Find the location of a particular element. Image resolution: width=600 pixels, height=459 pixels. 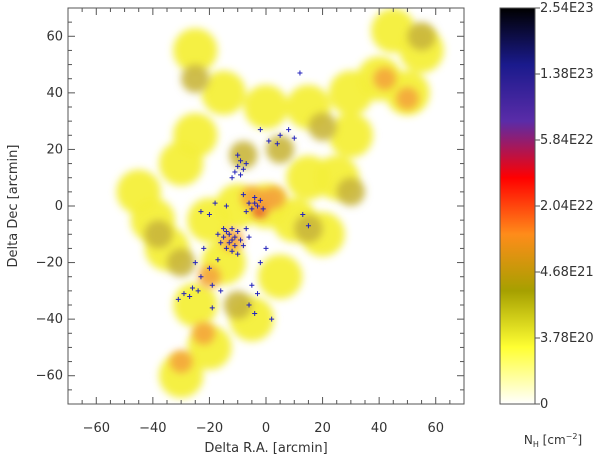

y-tick-label: −40 is located at coordinates (49, 319).